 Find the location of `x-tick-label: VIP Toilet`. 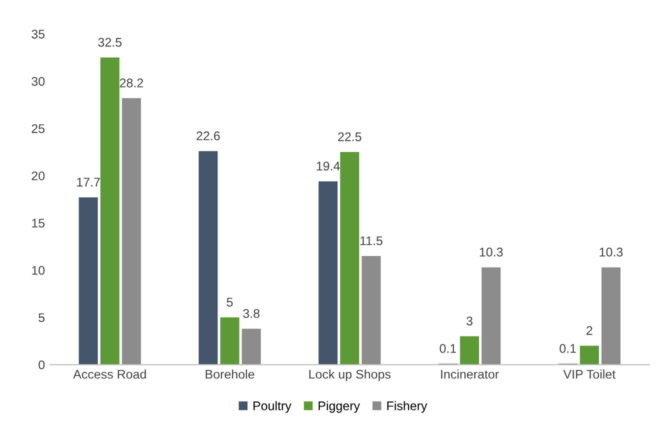

x-tick-label: VIP Toilet is located at coordinates (589, 374).